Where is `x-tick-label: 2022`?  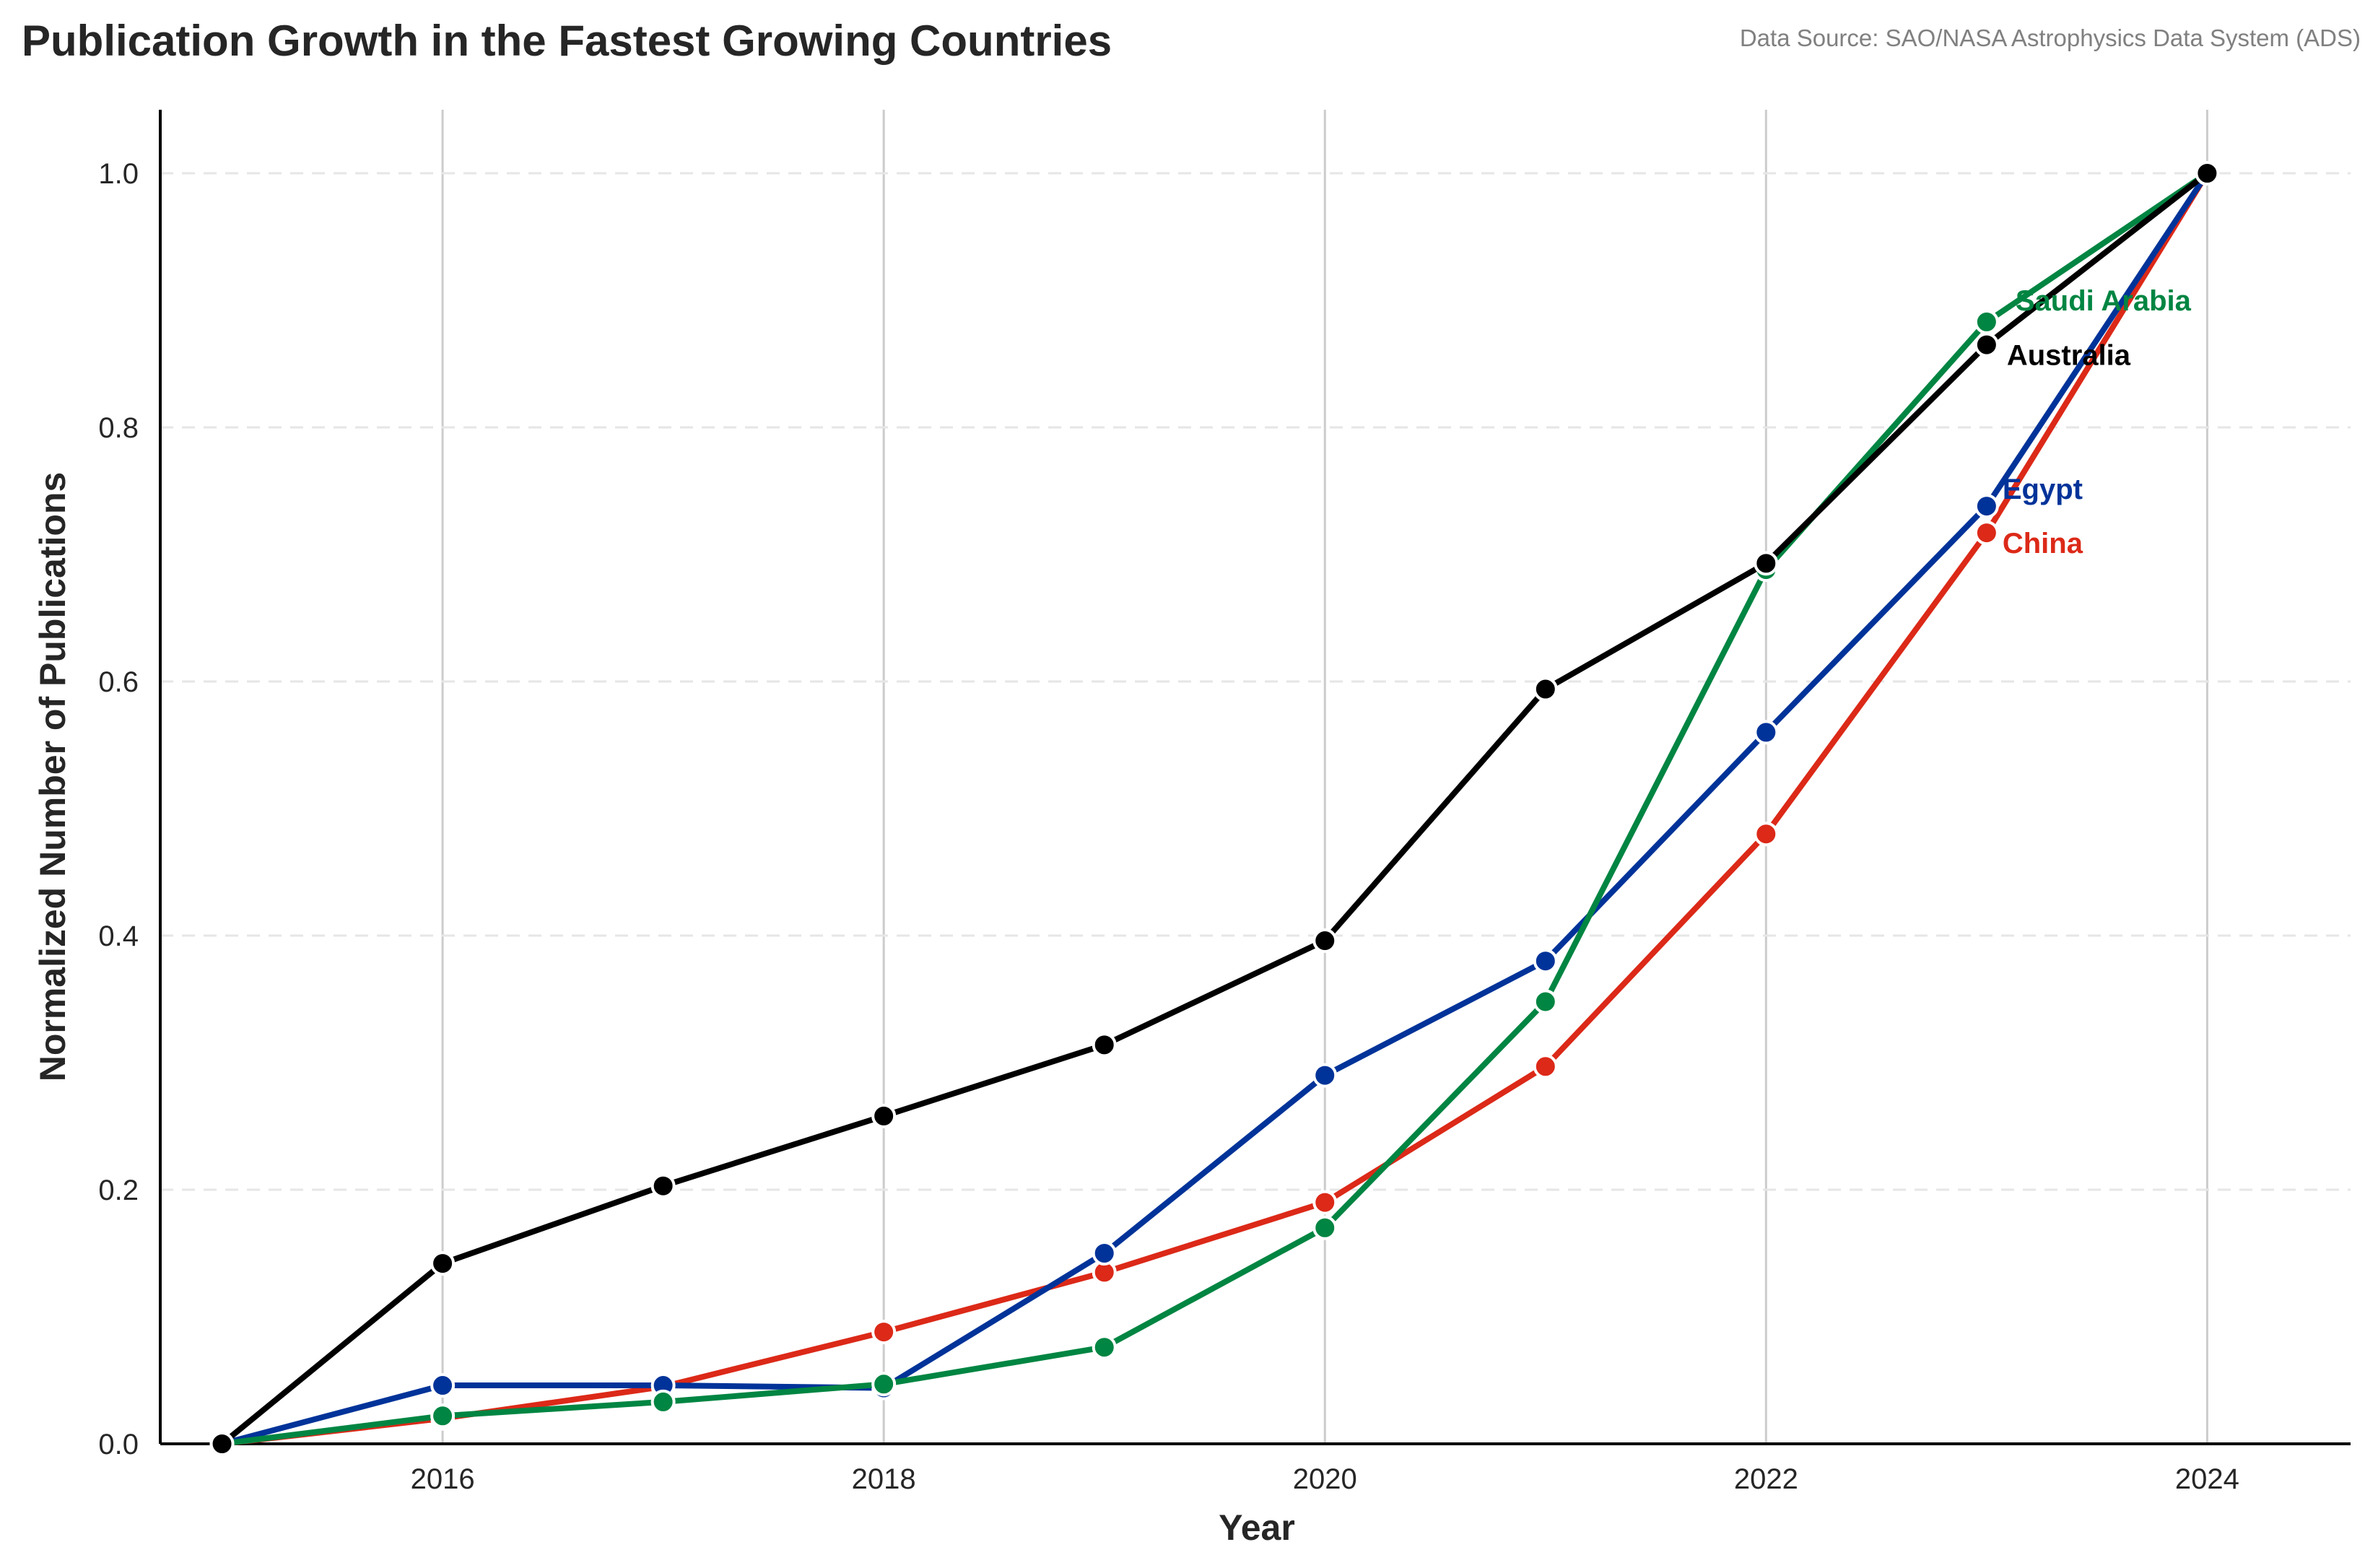
x-tick-label: 2022 is located at coordinates (1766, 1479).